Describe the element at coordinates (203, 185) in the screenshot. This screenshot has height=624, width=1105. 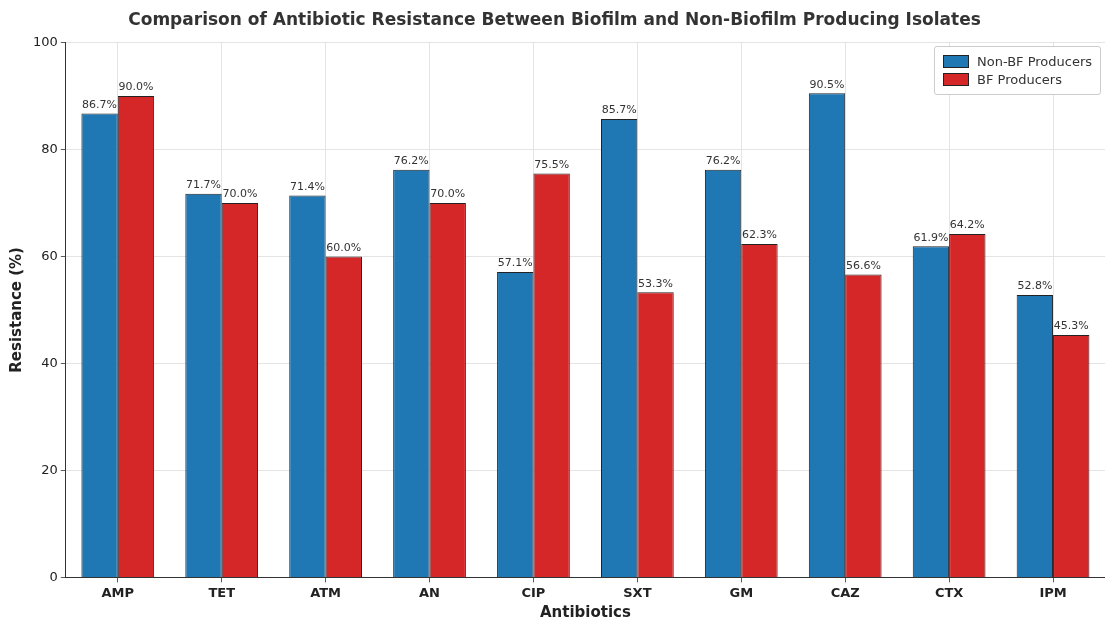
I see `data-label: 71.7%` at that location.